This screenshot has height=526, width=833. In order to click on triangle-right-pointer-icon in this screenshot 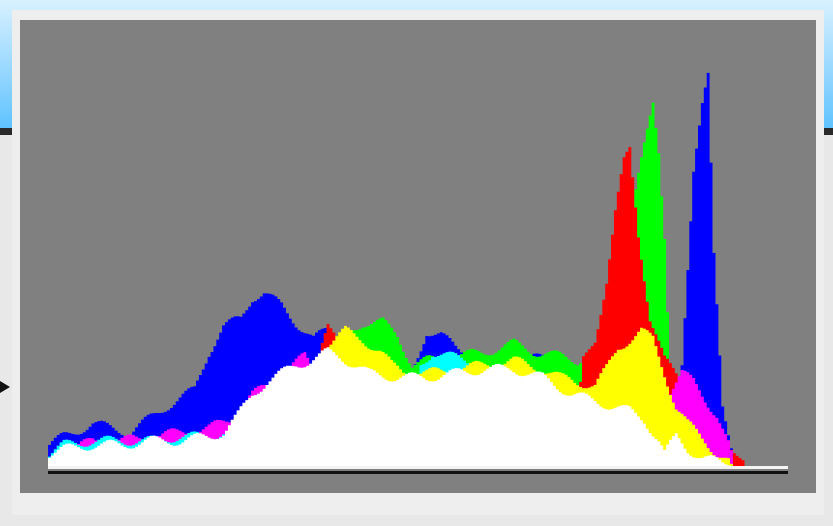, I will do `click(5, 387)`.